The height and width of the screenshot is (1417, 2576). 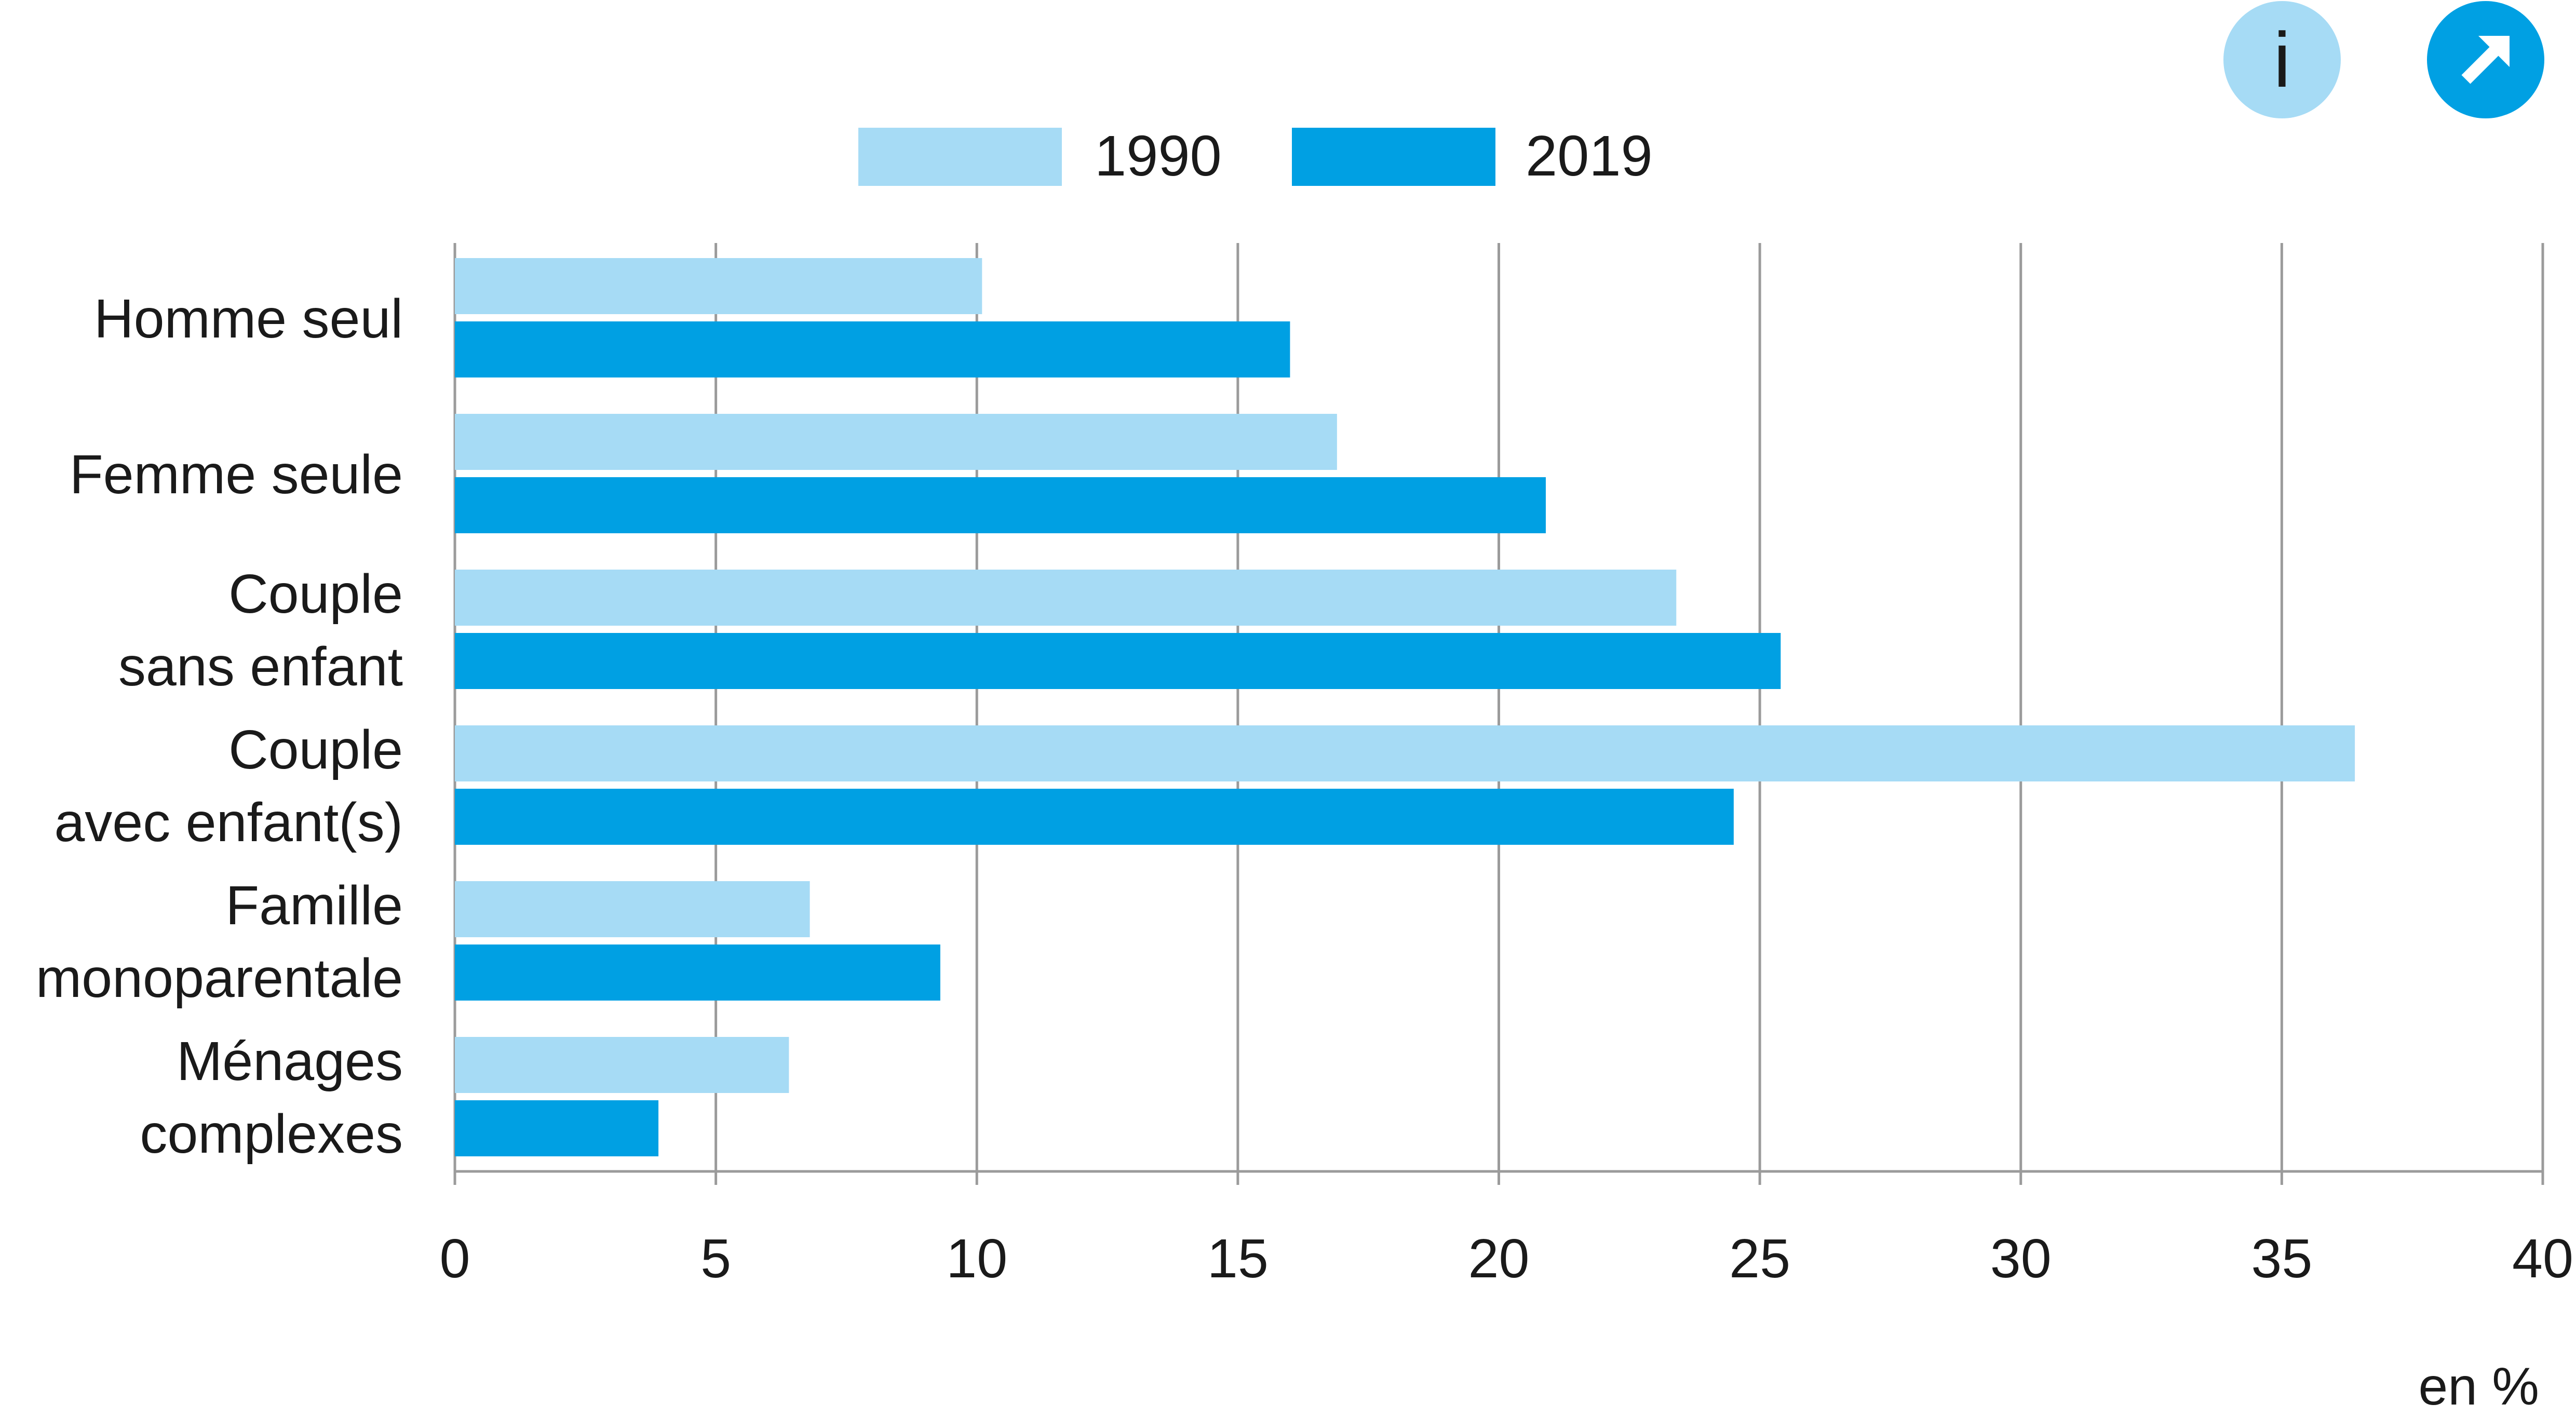 I want to click on info-icon: i, so click(x=2282, y=59).